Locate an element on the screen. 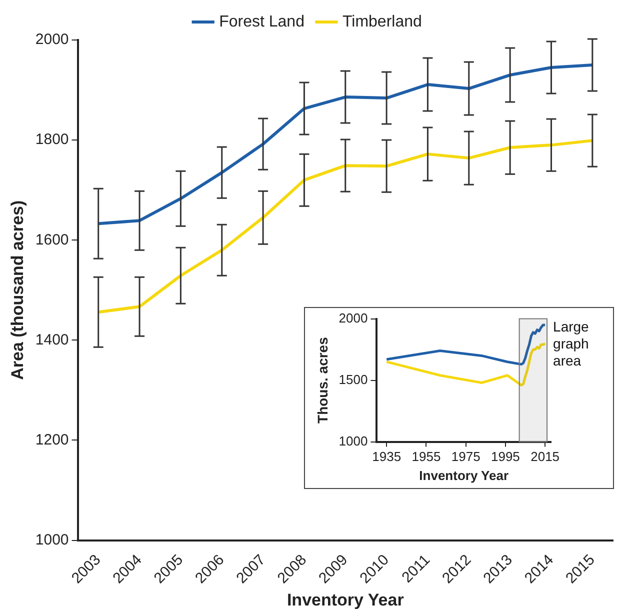  legend-label: Timberland is located at coordinates (382, 21).